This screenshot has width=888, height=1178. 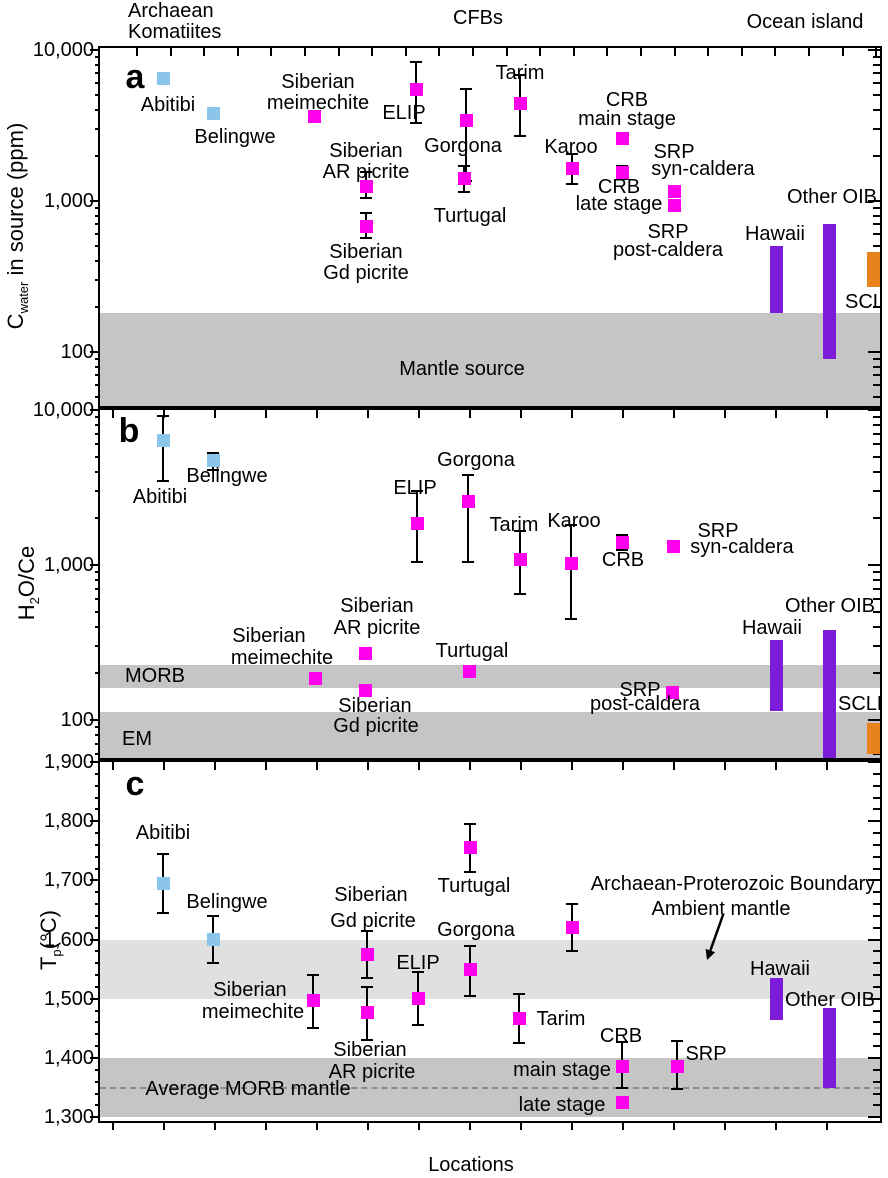 I want to click on ytick-label-b: 10,000, so click(x=63, y=410).